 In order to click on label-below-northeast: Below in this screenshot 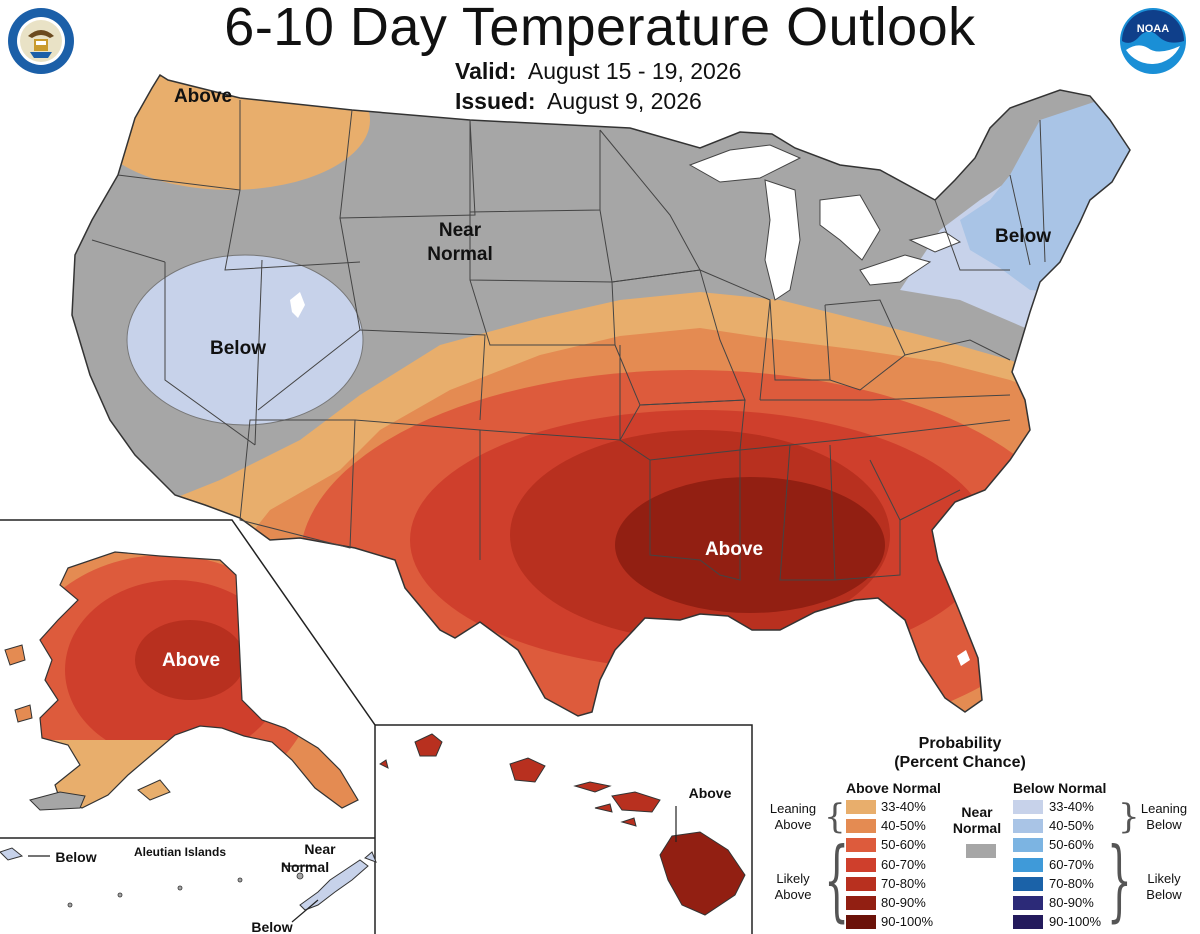, I will do `click(1023, 236)`.